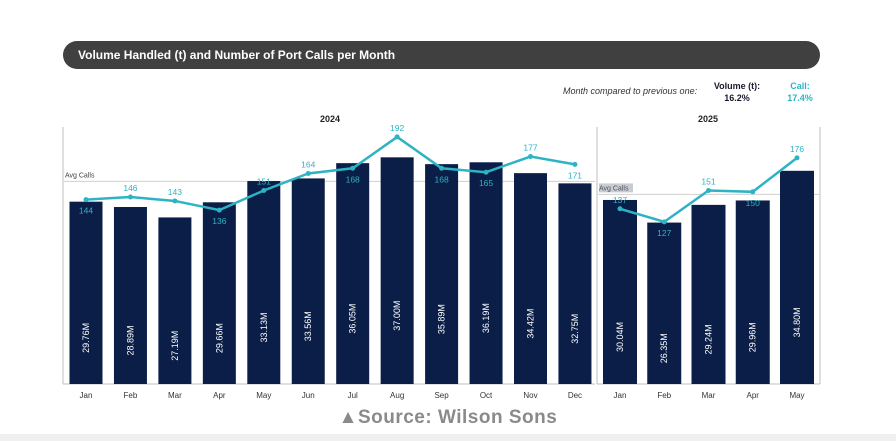  What do you see at coordinates (397, 316) in the screenshot?
I see `bar-value-label: 37.00M` at bounding box center [397, 316].